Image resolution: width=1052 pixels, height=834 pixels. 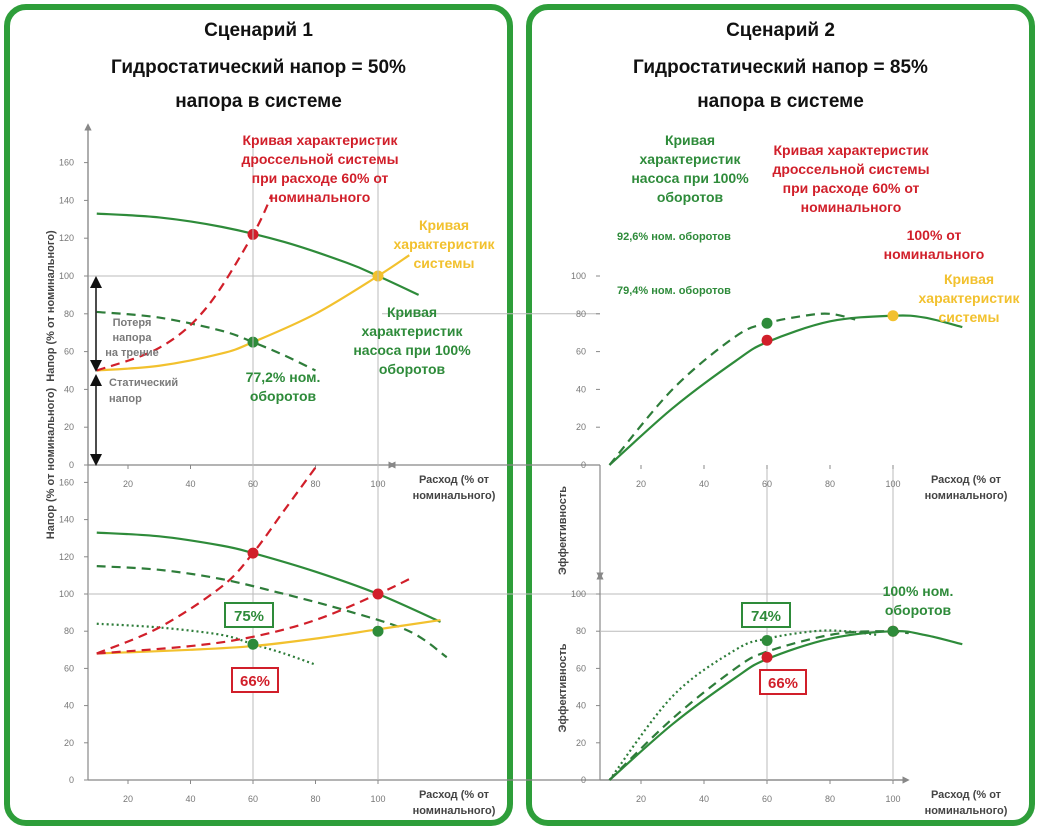 What do you see at coordinates (132, 353) in the screenshot?
I see `friction-loss-label: на трение` at bounding box center [132, 353].